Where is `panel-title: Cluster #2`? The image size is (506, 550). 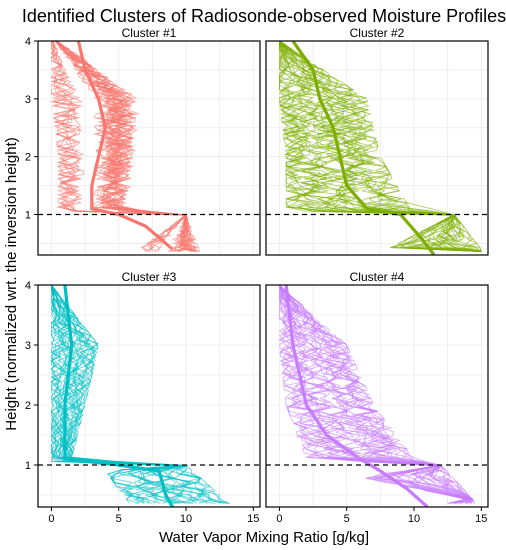
panel-title: Cluster #2 is located at coordinates (377, 33).